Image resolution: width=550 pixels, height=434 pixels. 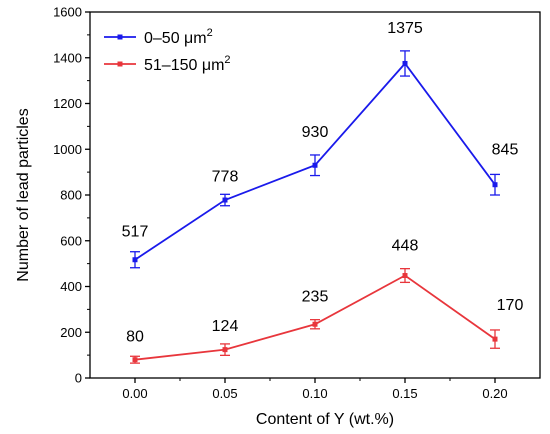 I want to click on data-label: 235, so click(x=315, y=297).